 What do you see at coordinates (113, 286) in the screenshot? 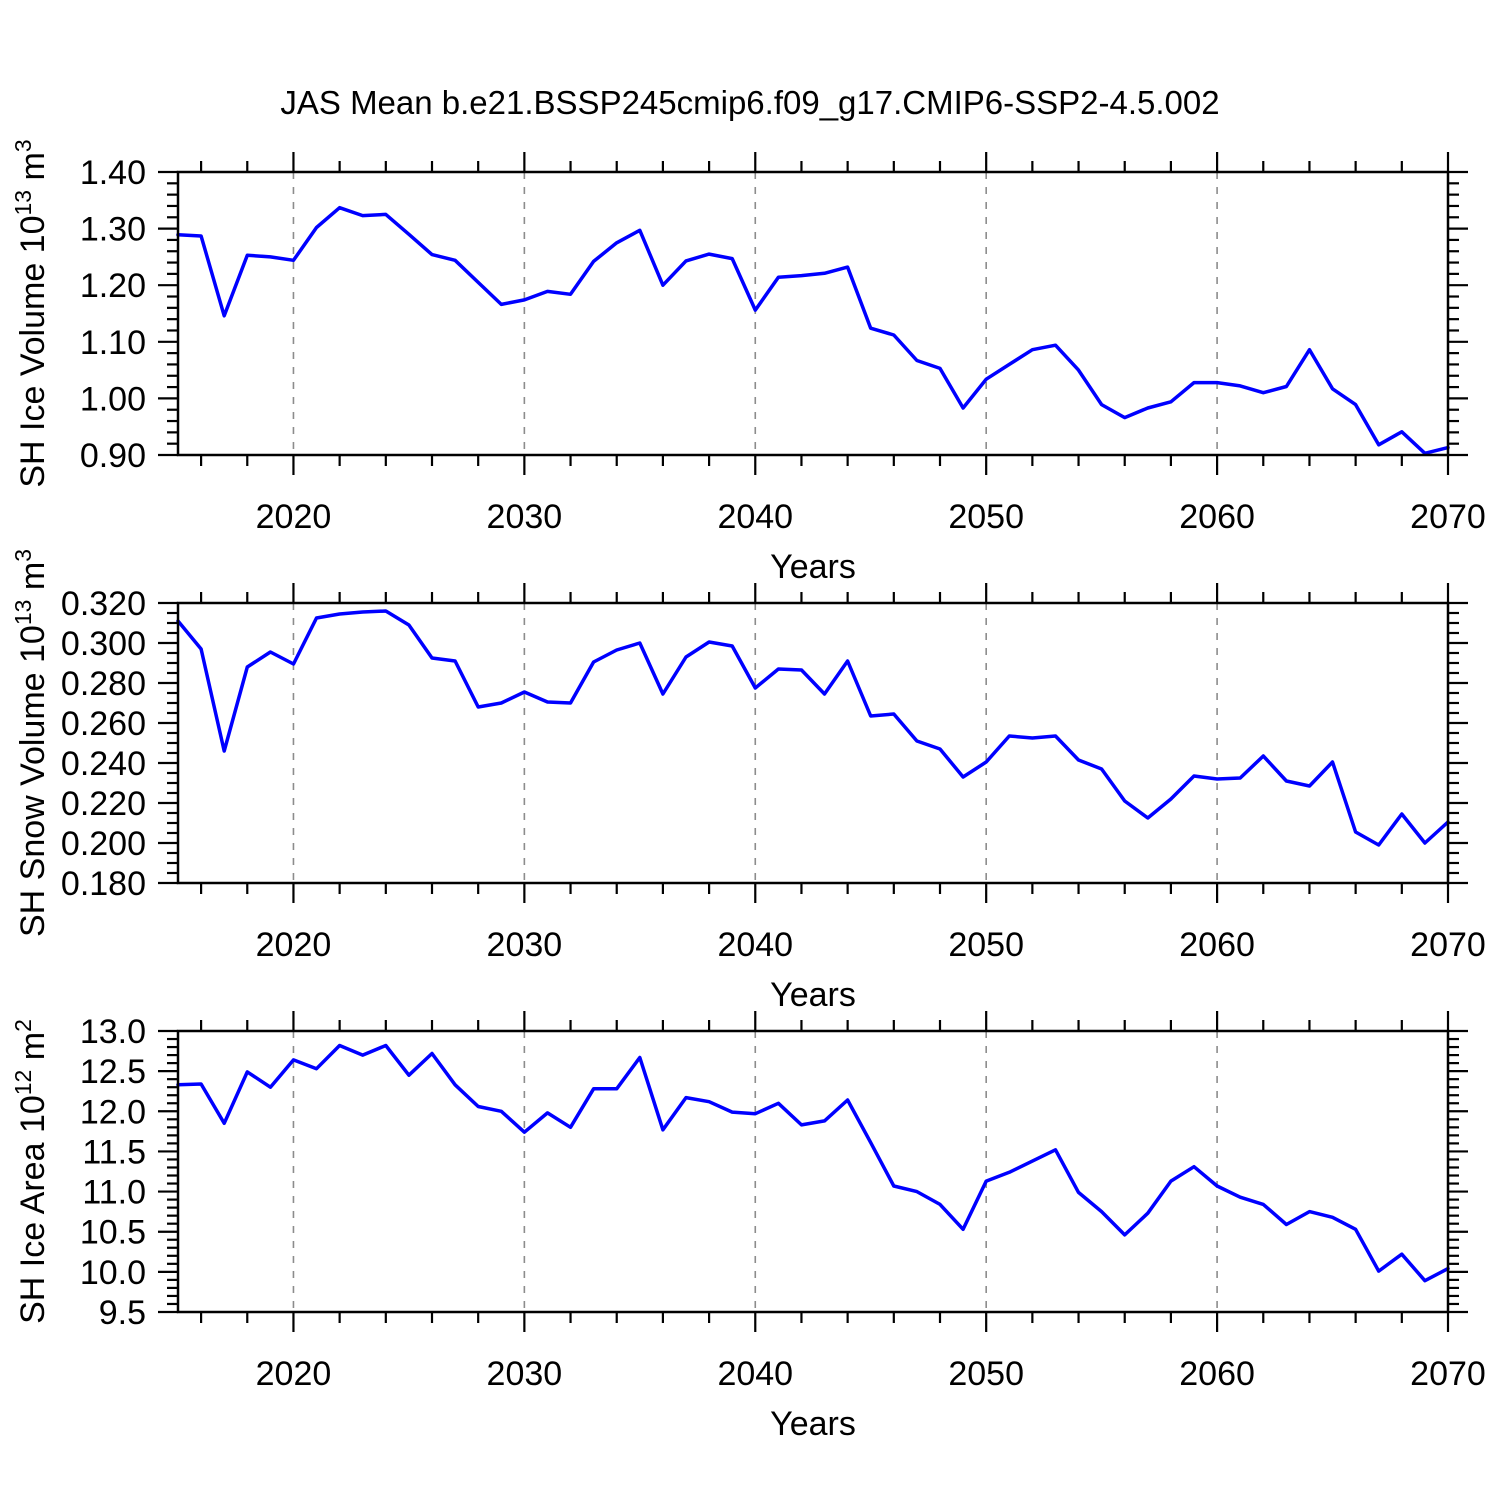
I see `svg-text: 1.20` at bounding box center [113, 286].